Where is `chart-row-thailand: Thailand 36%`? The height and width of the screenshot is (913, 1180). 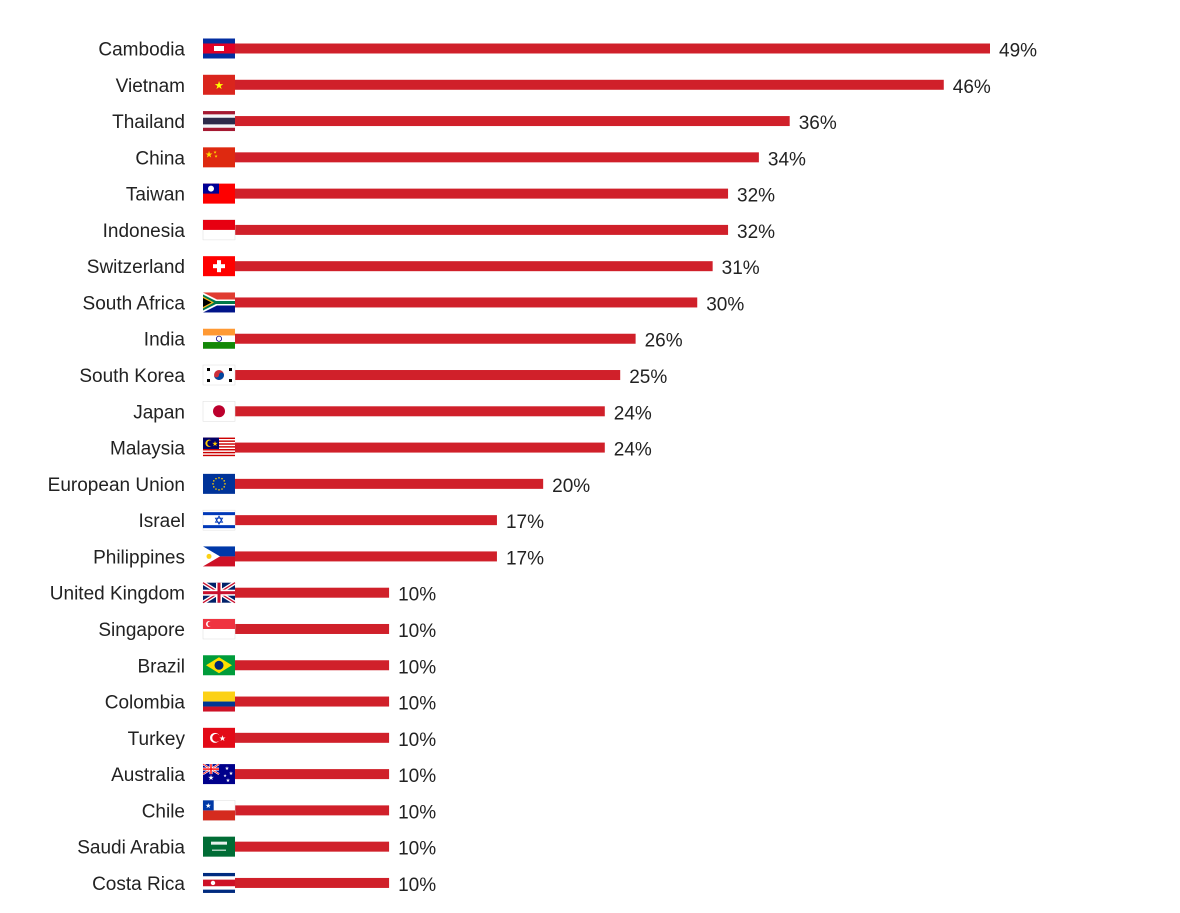
chart-row-thailand: Thailand 36% is located at coordinates (474, 122).